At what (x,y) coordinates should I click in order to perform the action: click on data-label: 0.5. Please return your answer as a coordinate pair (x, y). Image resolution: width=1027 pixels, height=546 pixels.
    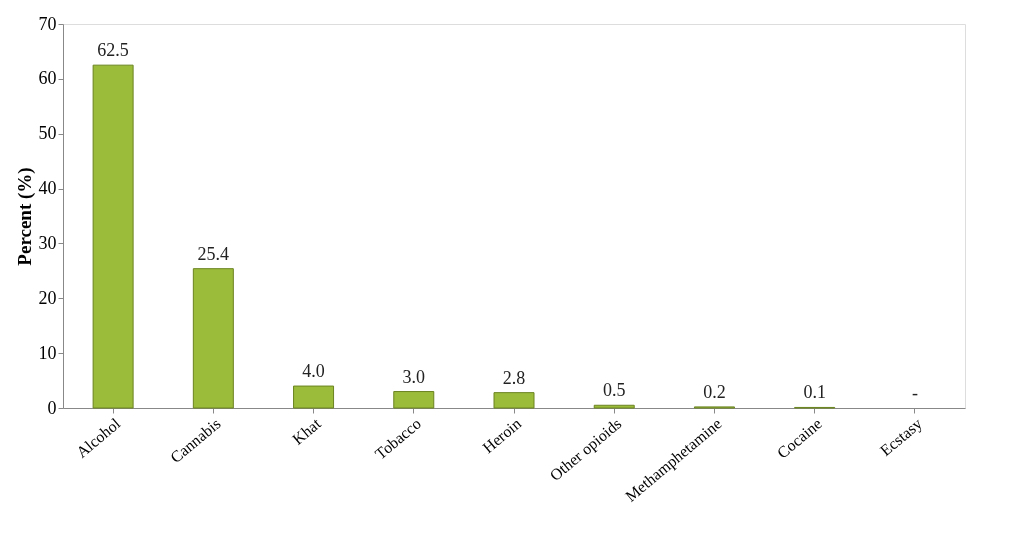
    Looking at the image, I should click on (614, 390).